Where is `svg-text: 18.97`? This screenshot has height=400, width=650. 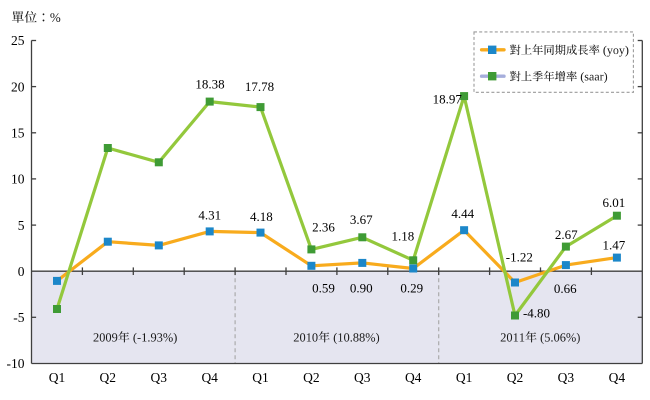 svg-text: 18.97 is located at coordinates (448, 99).